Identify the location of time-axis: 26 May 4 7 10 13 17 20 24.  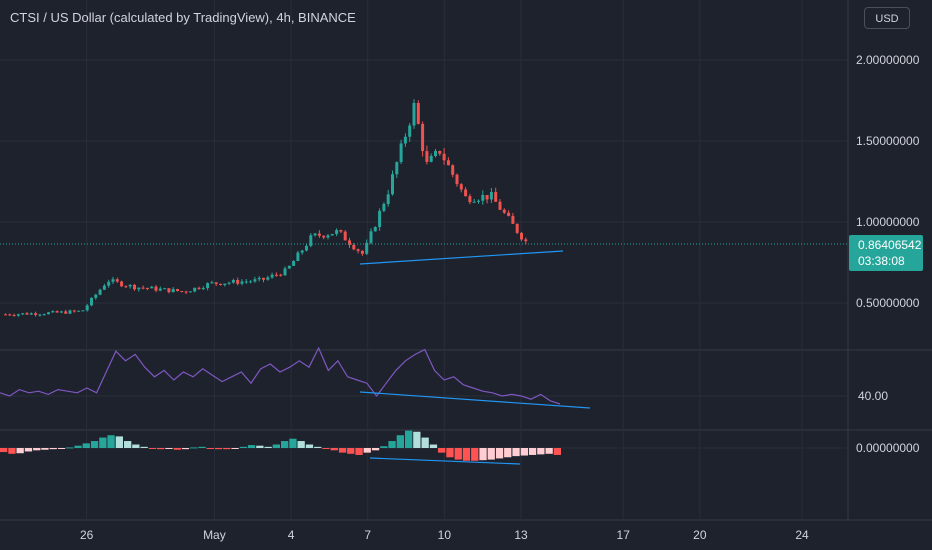
(444, 535).